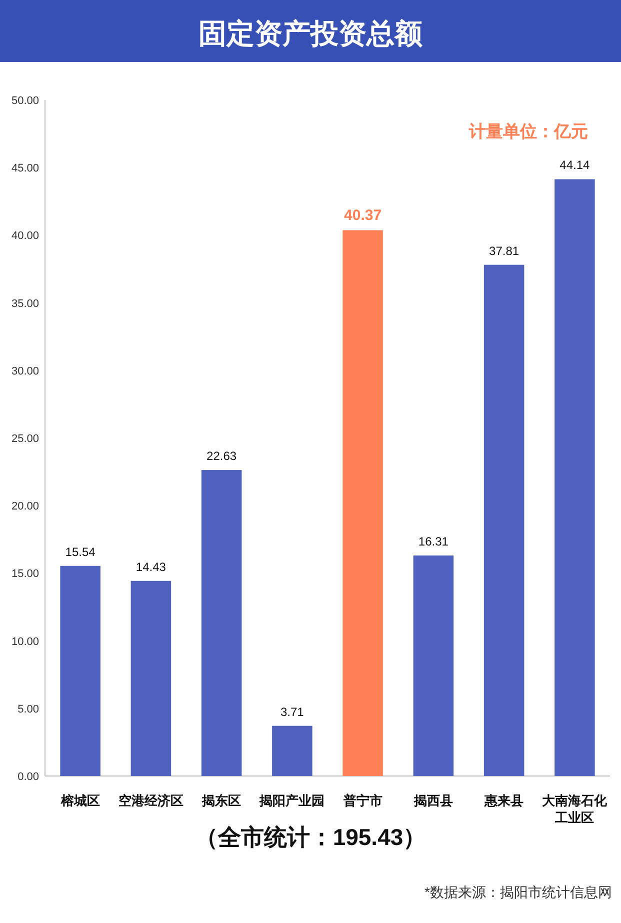  I want to click on x-tick-label: 榕城区, so click(80, 800).